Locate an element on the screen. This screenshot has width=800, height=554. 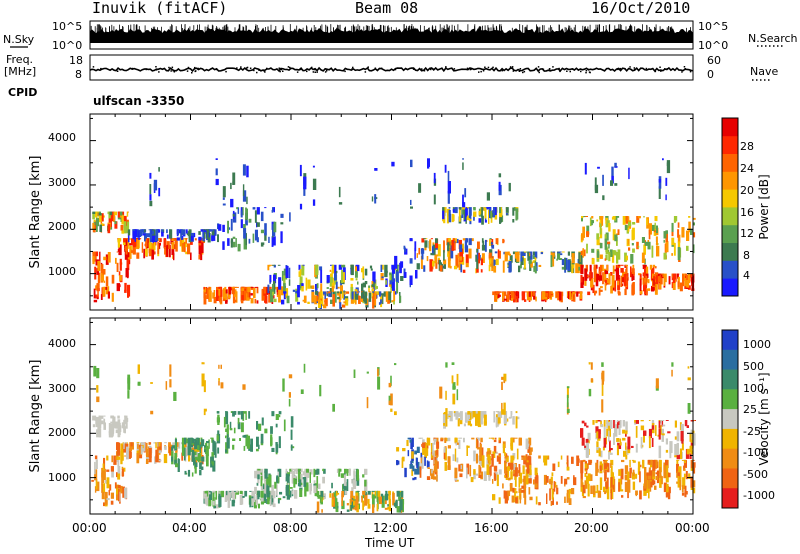
velocity-colorbar-label: Velocity [m s⁻¹] is located at coordinates (764, 418).